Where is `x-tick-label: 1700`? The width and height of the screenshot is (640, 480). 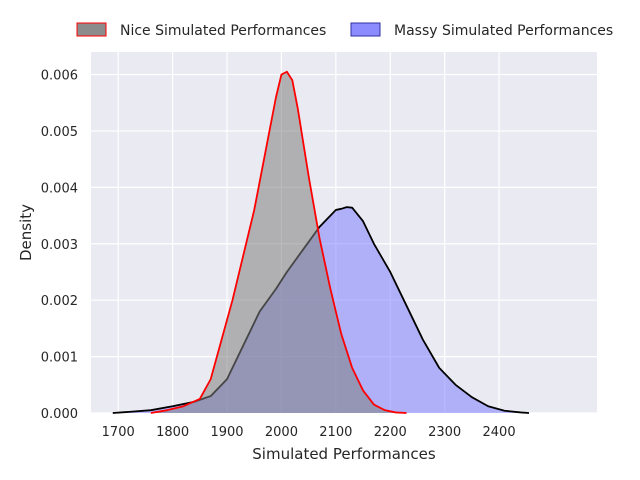 x-tick-label: 1700 is located at coordinates (118, 432).